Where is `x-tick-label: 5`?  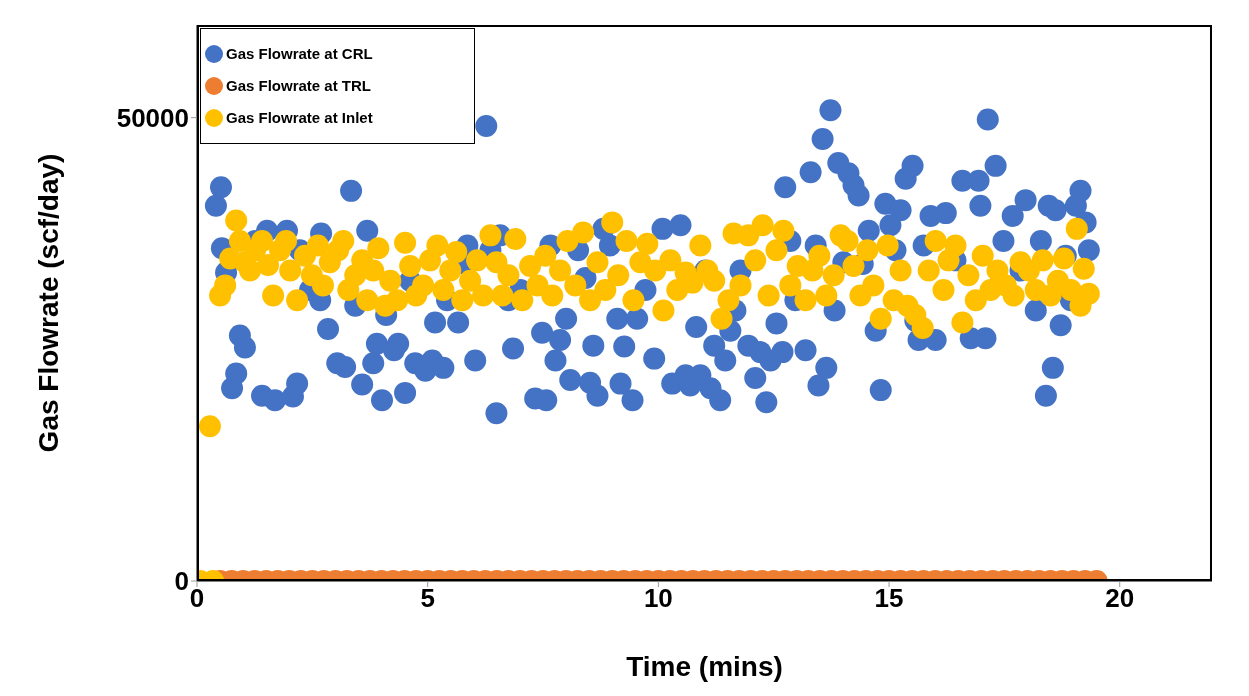 x-tick-label: 5 is located at coordinates (427, 598).